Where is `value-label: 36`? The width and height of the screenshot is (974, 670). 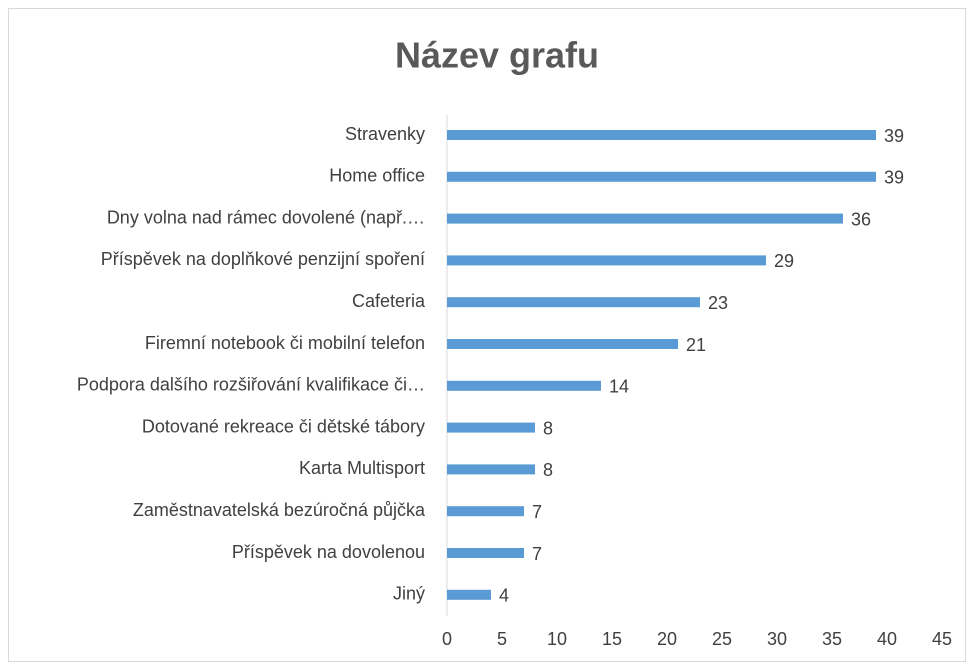 value-label: 36 is located at coordinates (861, 219).